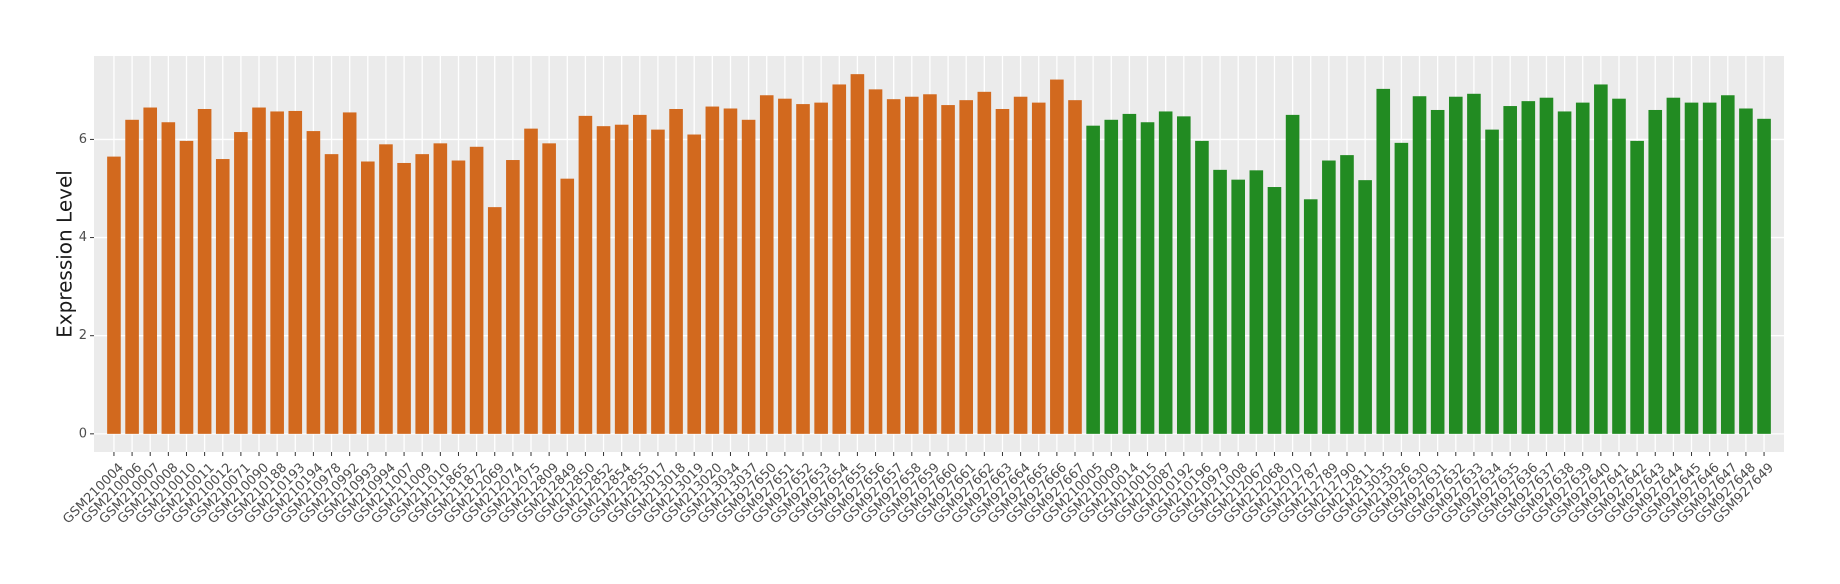 The height and width of the screenshot is (584, 1840). I want to click on y-tick-label: 0, so click(83, 433).